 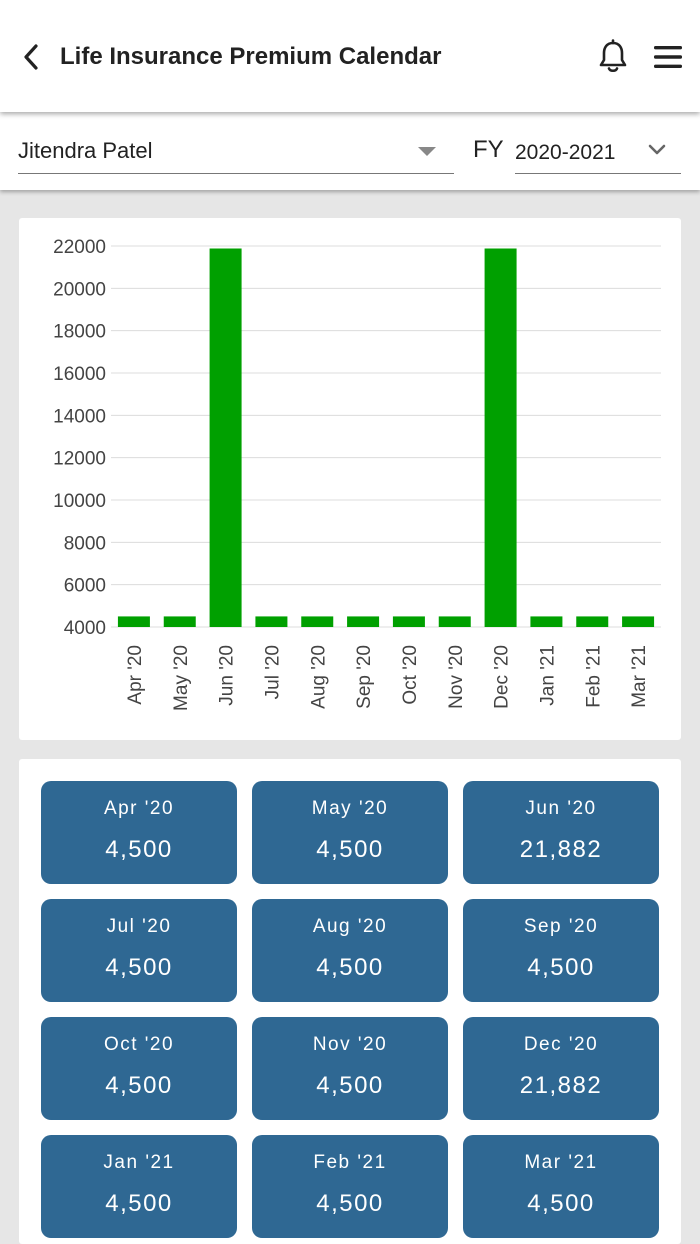 What do you see at coordinates (561, 832) in the screenshot?
I see `month-tile: Jun '20 21,882` at bounding box center [561, 832].